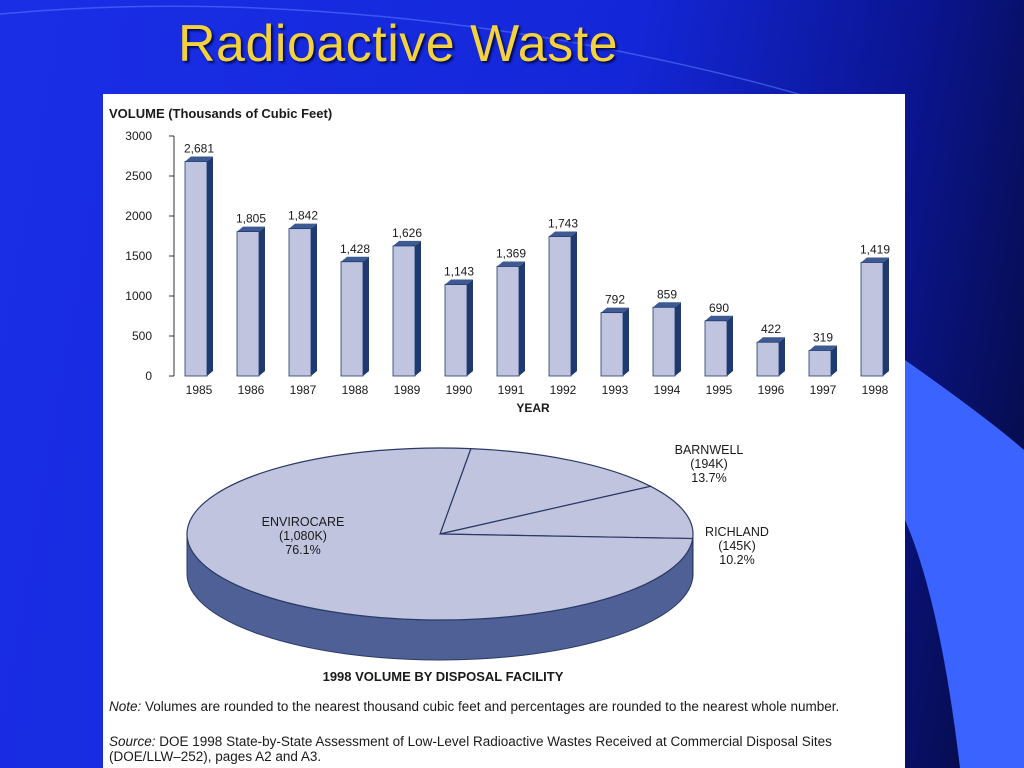 Image resolution: width=1024 pixels, height=768 pixels. What do you see at coordinates (199, 390) in the screenshot?
I see `x-tick-label: 1985` at bounding box center [199, 390].